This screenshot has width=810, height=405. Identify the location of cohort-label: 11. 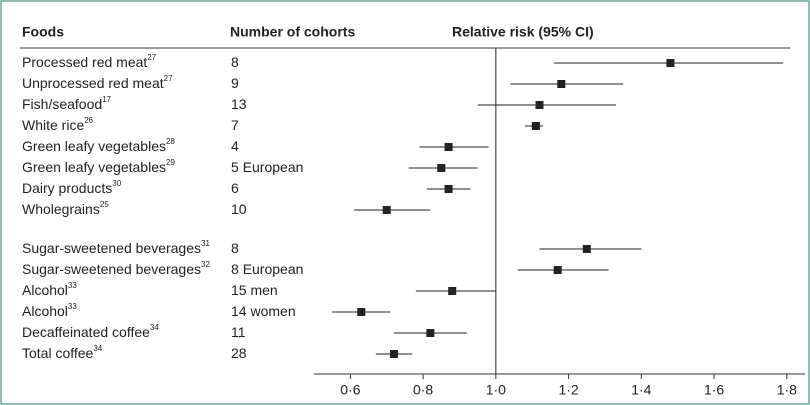
(238, 332).